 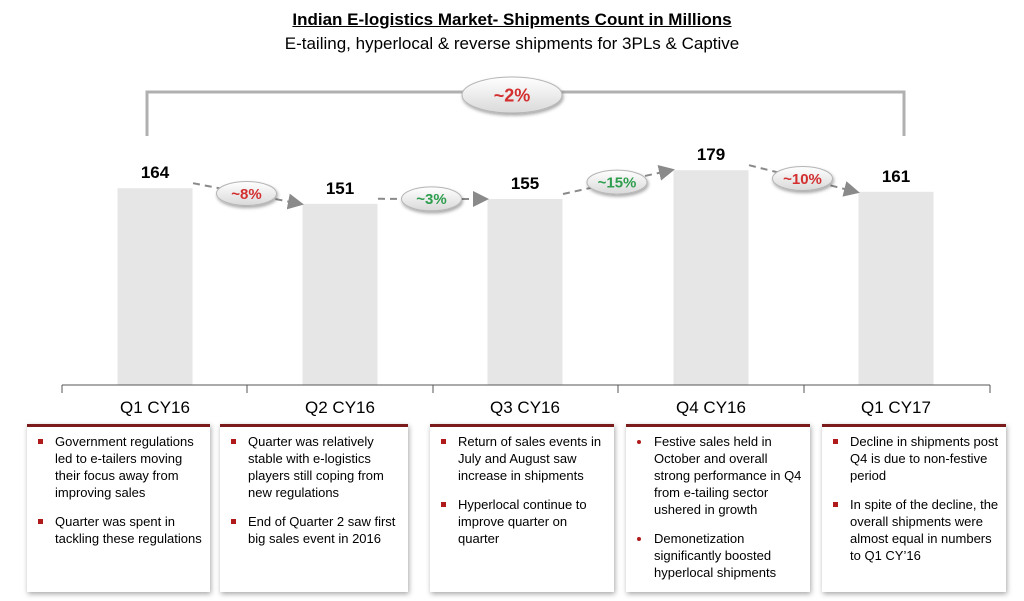 I want to click on category-label: Q1 CY17, so click(x=896, y=407).